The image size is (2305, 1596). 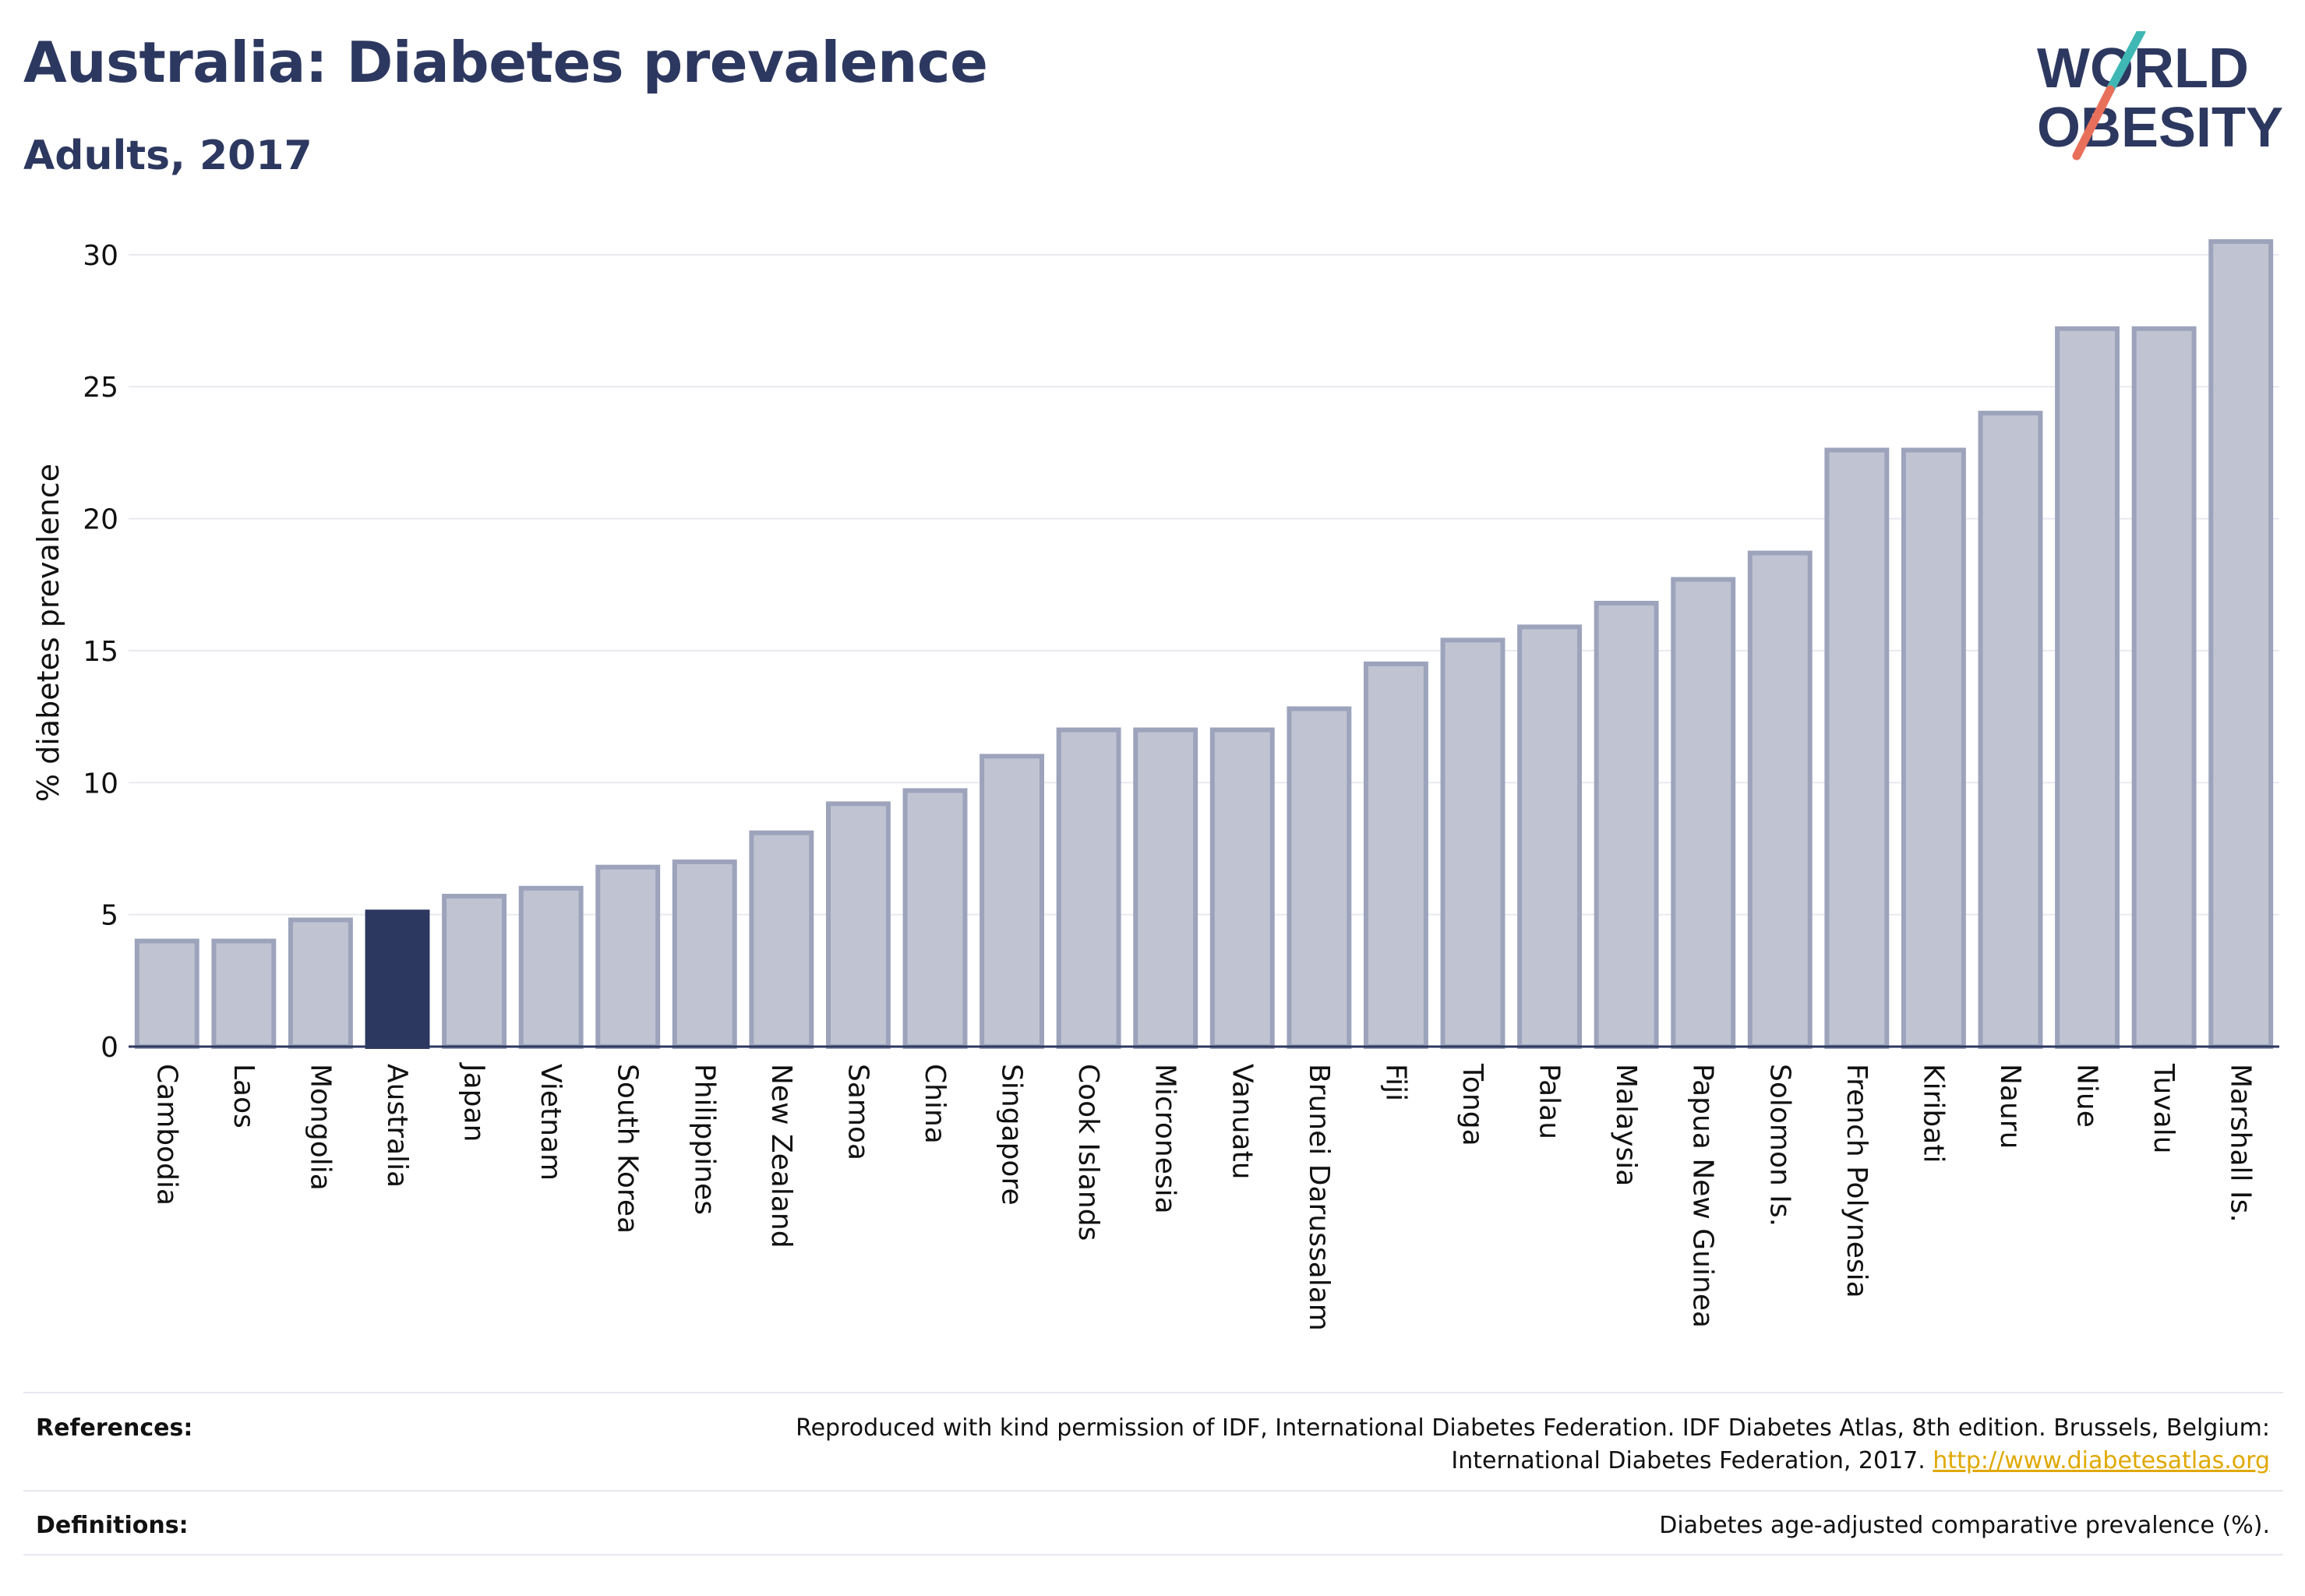 What do you see at coordinates (1703, 813) in the screenshot?
I see `bar-papua-new-guinea` at bounding box center [1703, 813].